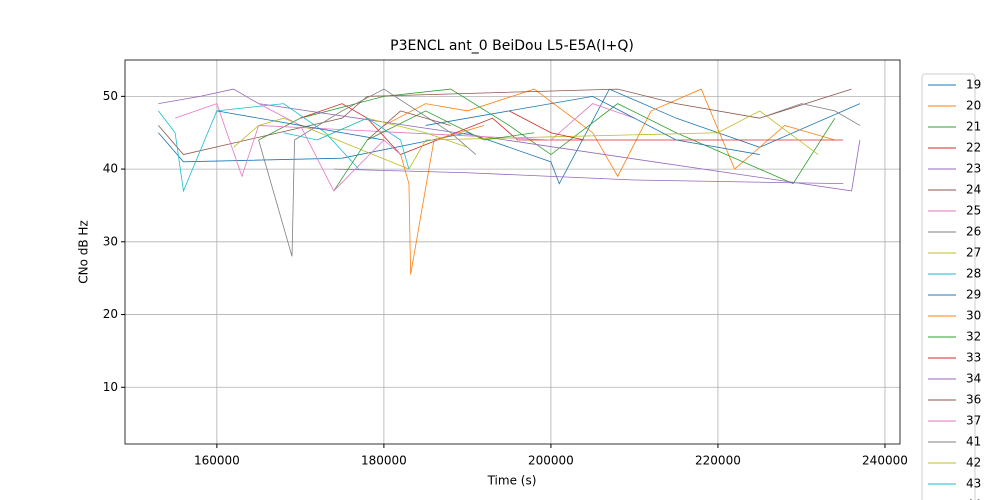  Describe the element at coordinates (973, 295) in the screenshot. I see `legend-label: 29` at that location.